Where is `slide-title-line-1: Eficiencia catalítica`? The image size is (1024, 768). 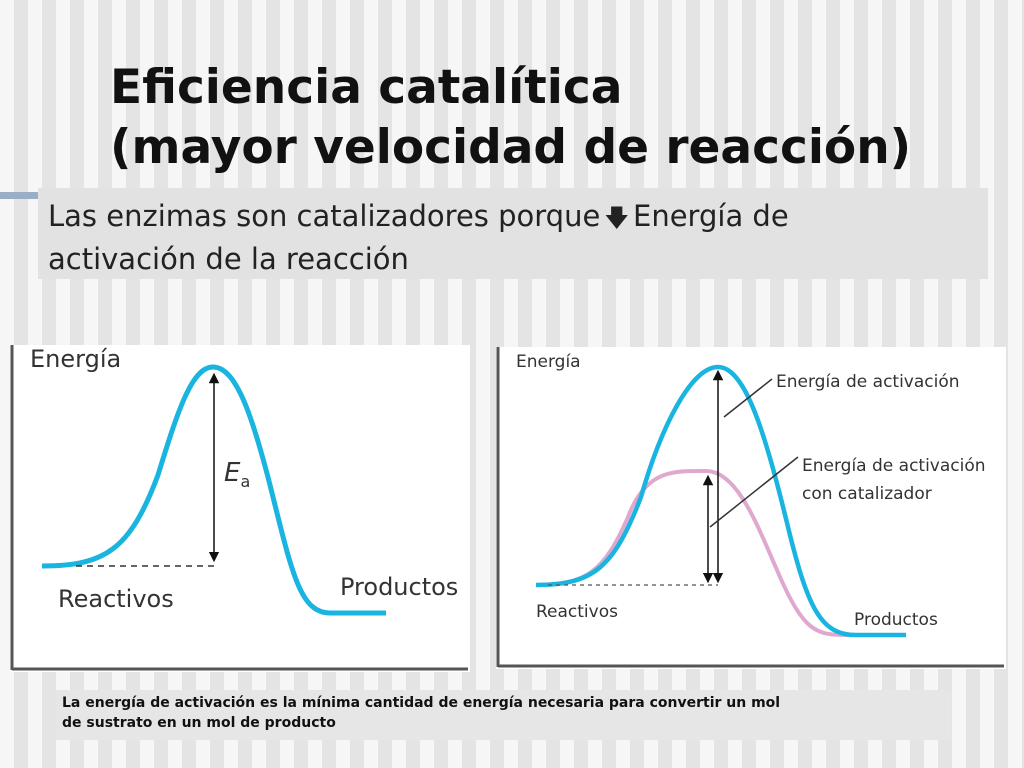 slide-title-line-1: Eficiencia catalítica is located at coordinates (366, 87).